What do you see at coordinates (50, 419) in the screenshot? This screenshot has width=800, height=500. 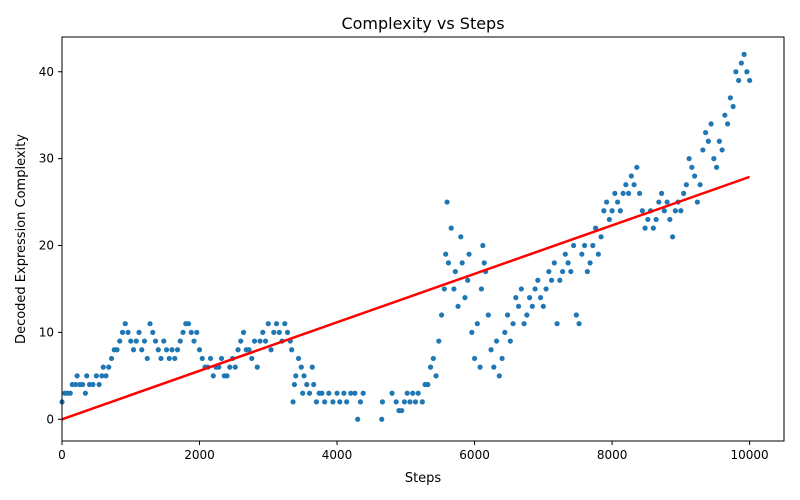 I see `y-tick-label: 0` at bounding box center [50, 419].